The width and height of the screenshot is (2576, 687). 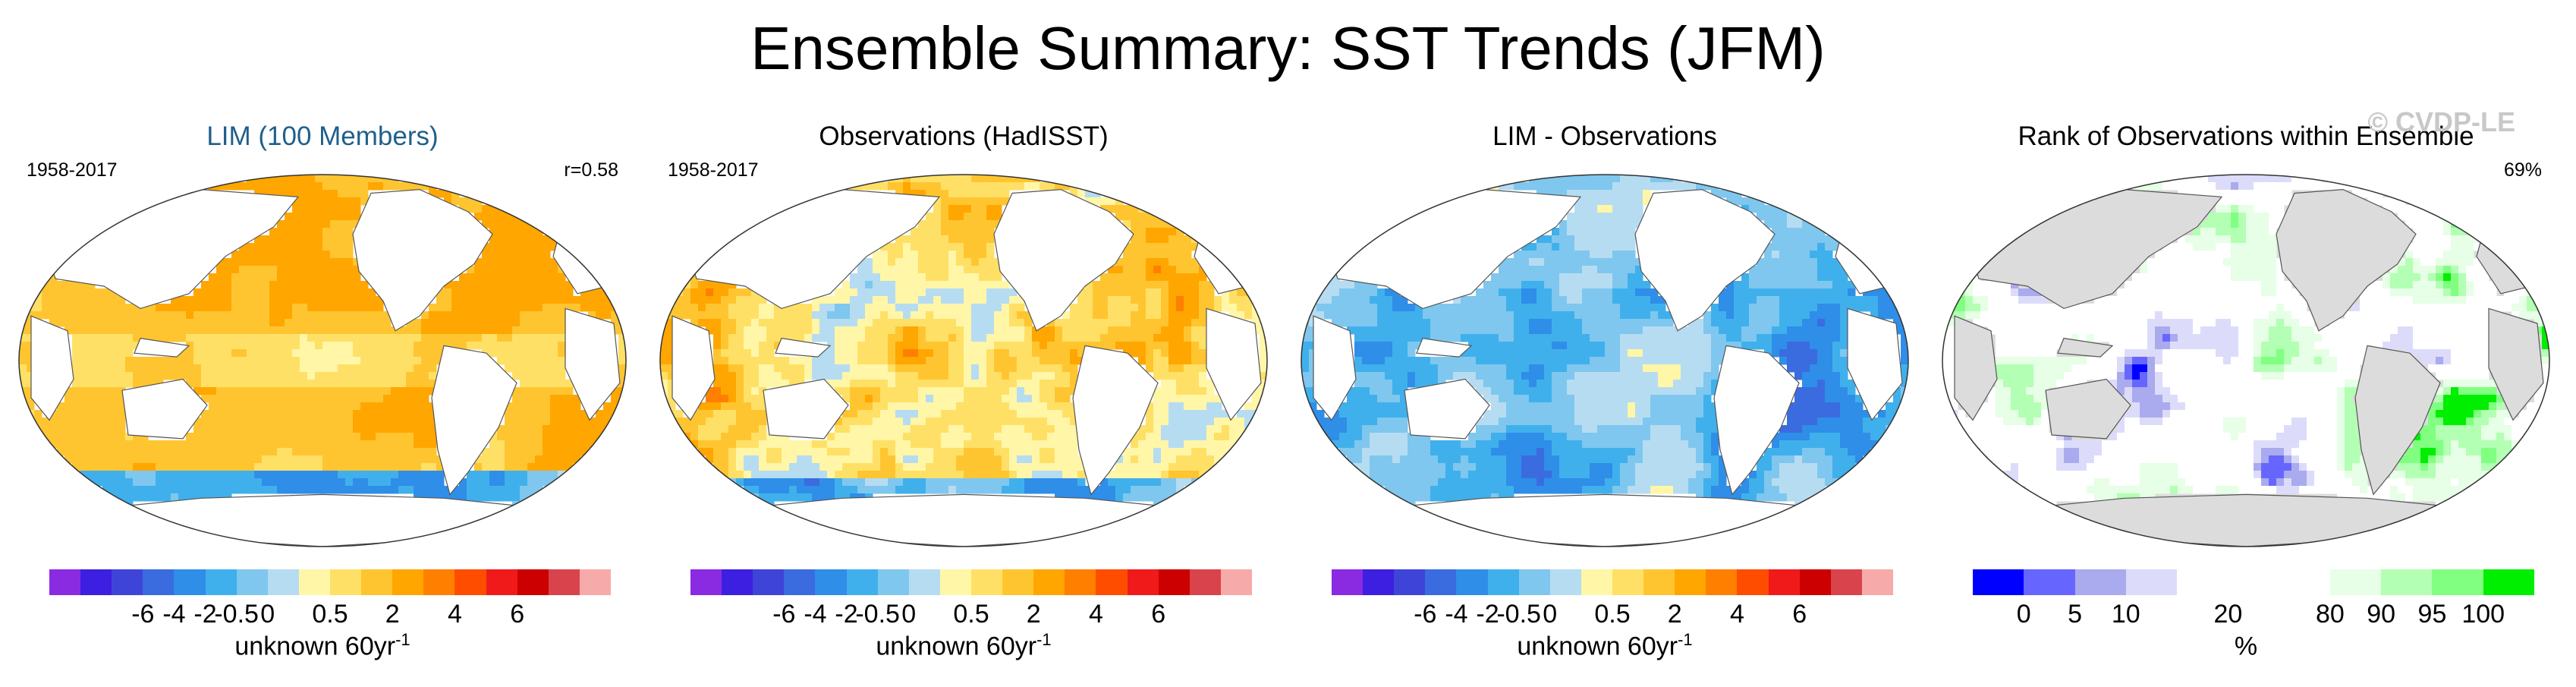 I want to click on watermark: © CVDP-LE, so click(x=2441, y=121).